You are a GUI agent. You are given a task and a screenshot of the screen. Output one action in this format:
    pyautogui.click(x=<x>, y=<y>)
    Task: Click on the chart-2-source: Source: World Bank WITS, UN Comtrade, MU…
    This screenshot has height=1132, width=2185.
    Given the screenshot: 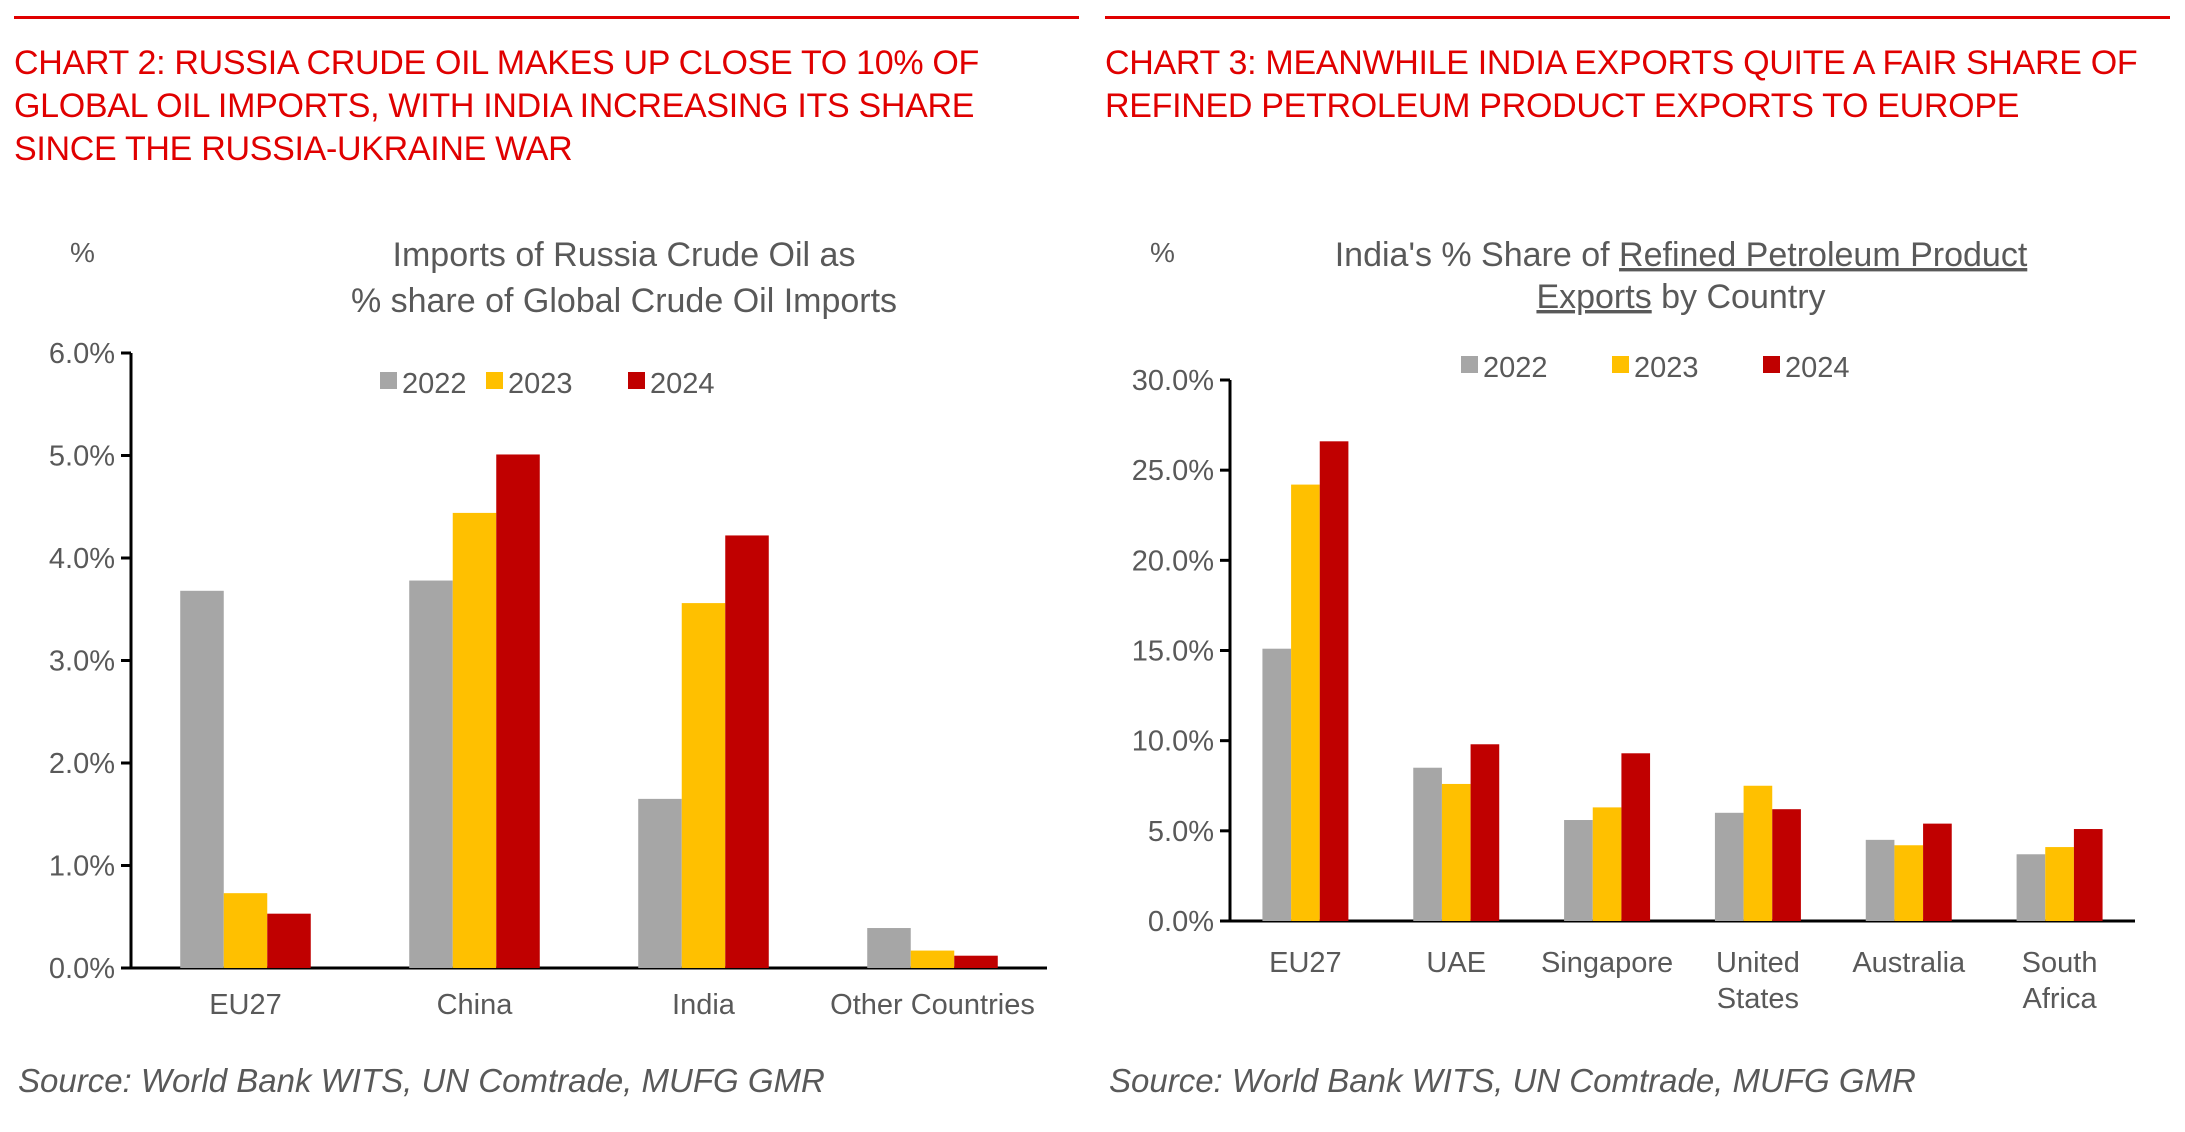 What is the action you would take?
    pyautogui.click(x=421, y=1080)
    